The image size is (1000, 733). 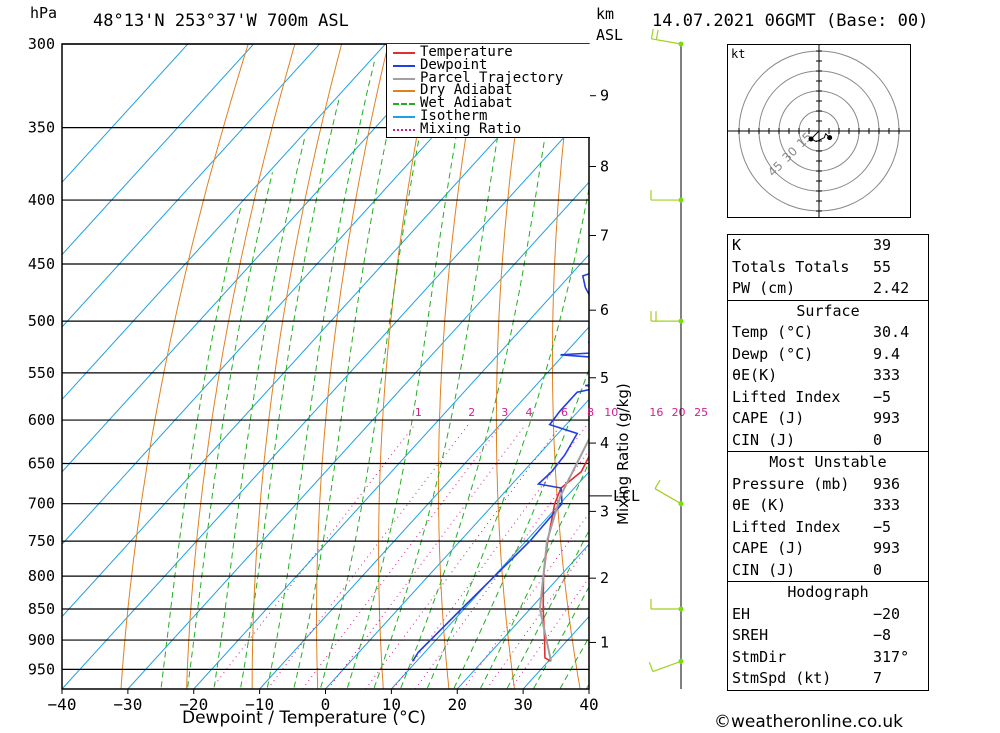 What do you see at coordinates (882, 245) in the screenshot?
I see `index-value: 39` at bounding box center [882, 245].